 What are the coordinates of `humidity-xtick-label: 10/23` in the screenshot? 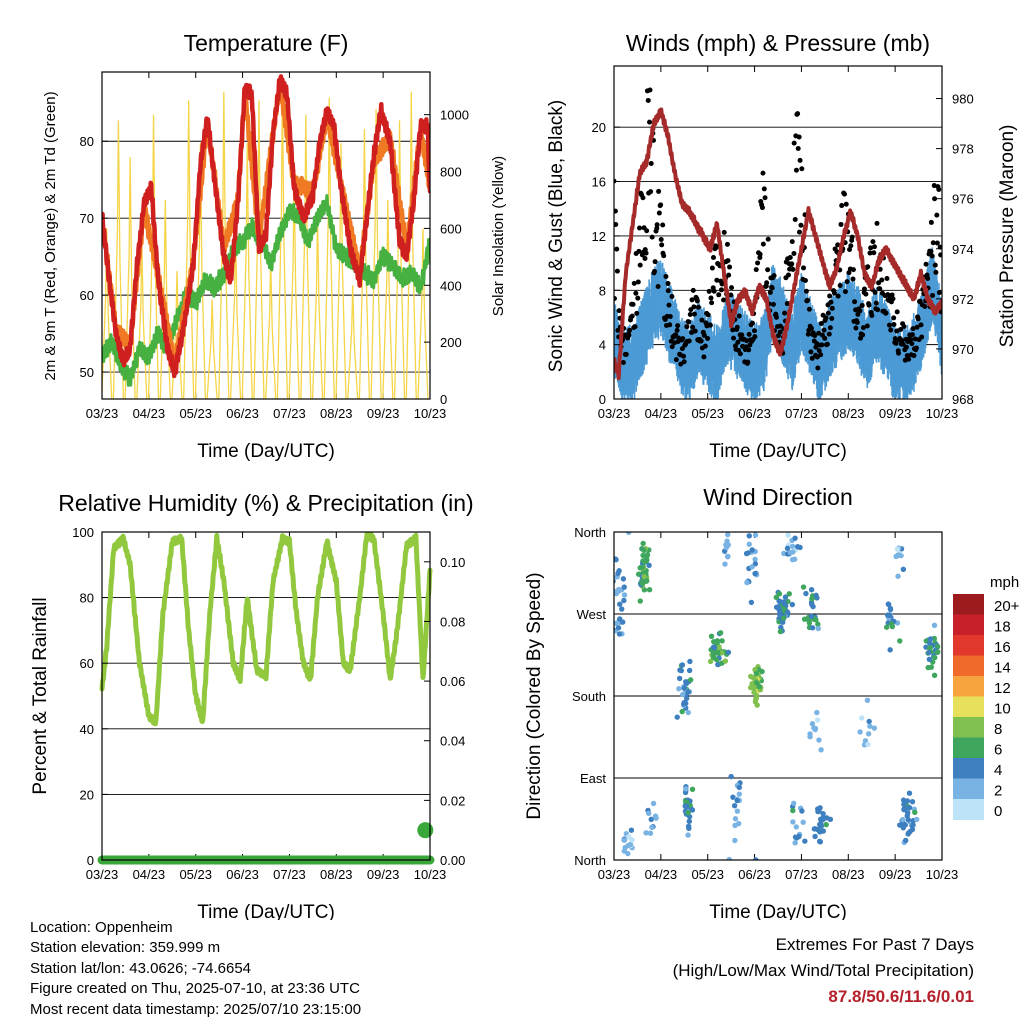 It's located at (430, 874).